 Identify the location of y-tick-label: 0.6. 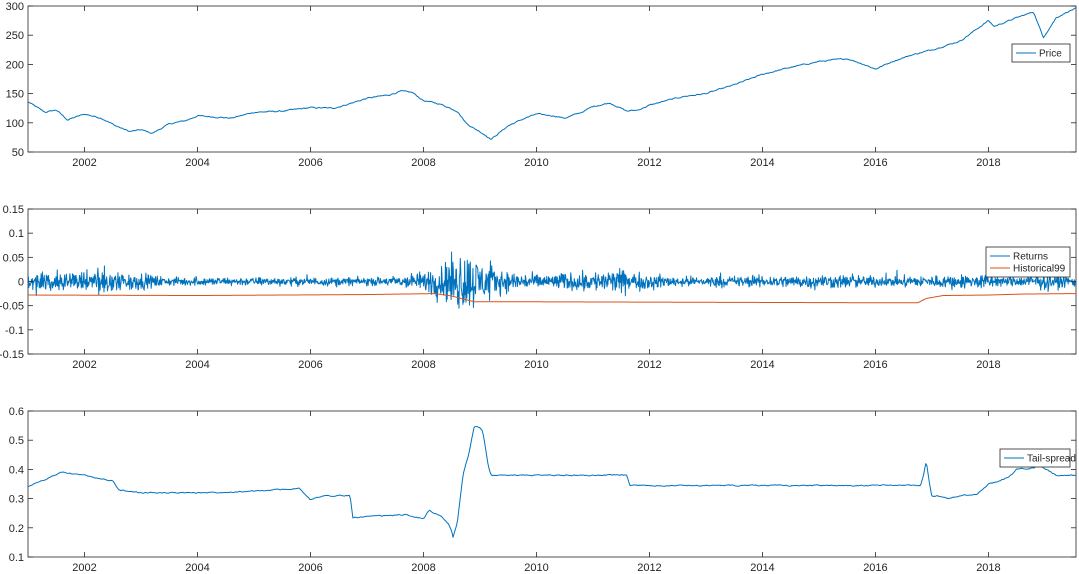
(16, 412).